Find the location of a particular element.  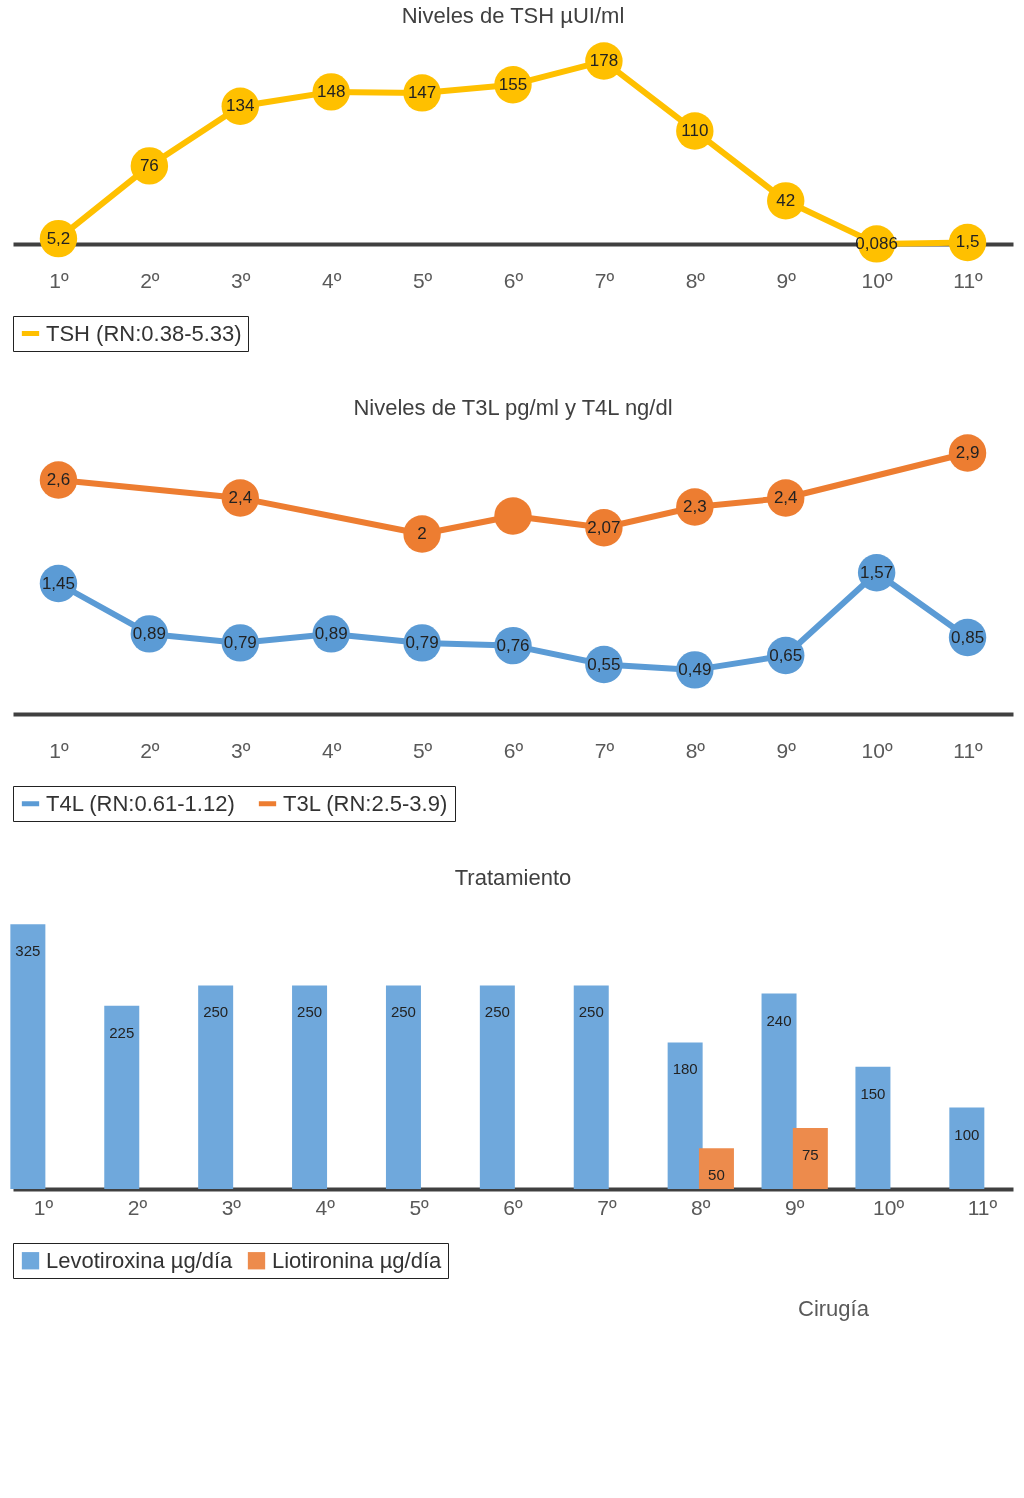

data-label: 0,49 is located at coordinates (695, 669).